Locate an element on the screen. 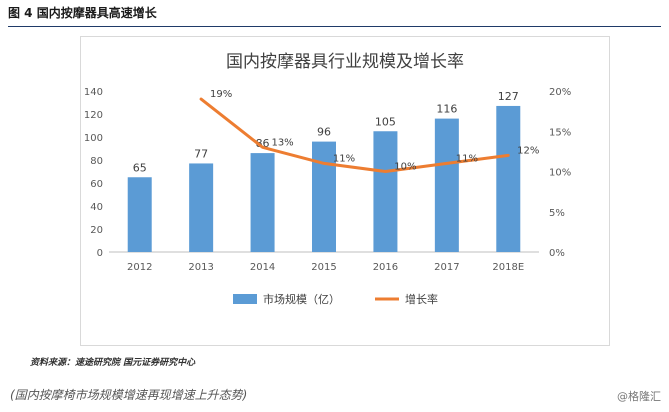 The width and height of the screenshot is (669, 412). bar-value-label: 65 is located at coordinates (140, 167).